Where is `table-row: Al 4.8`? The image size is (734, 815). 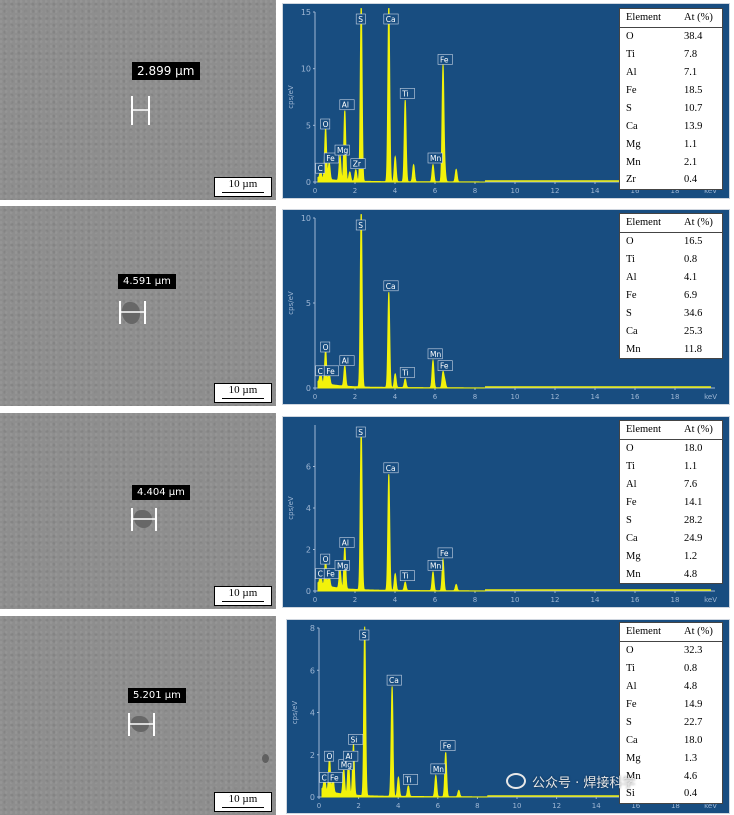
table-row: Al 4.8 is located at coordinates (671, 687).